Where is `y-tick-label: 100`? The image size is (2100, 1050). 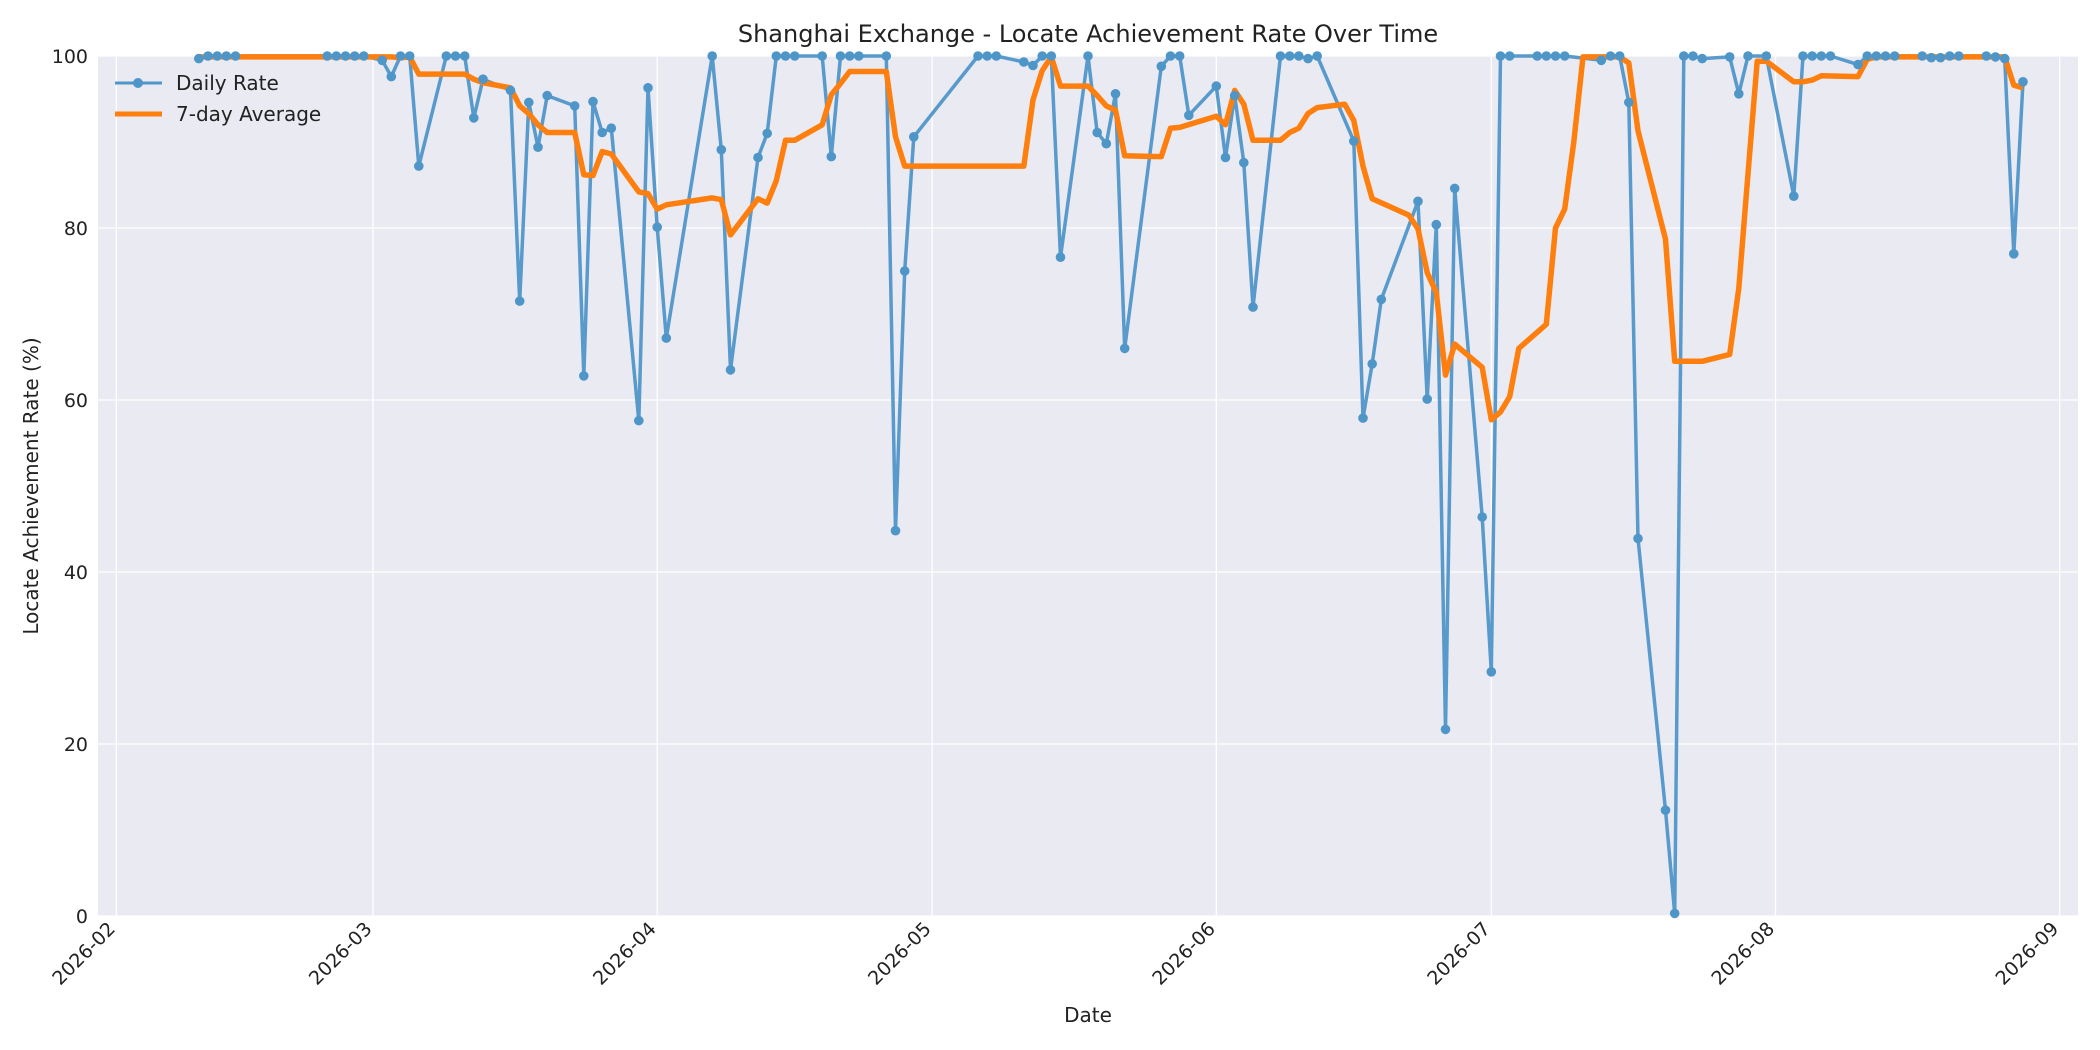
y-tick-label: 100 is located at coordinates (70, 57).